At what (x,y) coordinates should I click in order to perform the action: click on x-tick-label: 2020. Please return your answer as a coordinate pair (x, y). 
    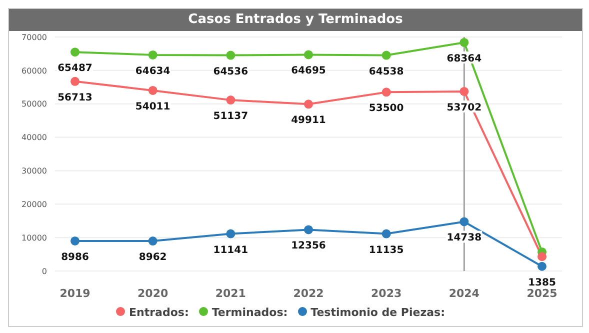
    Looking at the image, I should click on (153, 293).